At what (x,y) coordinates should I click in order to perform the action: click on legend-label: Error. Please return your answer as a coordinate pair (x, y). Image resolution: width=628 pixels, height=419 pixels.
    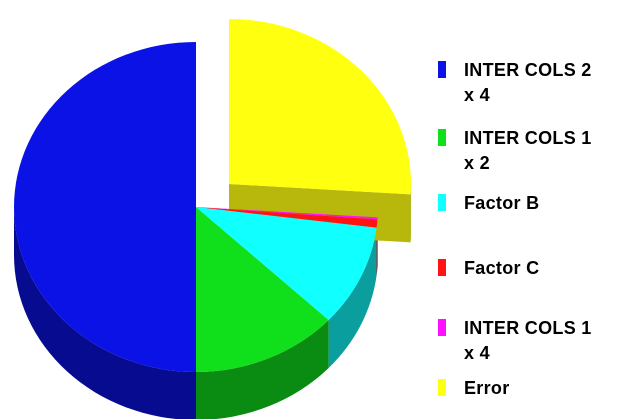
    Looking at the image, I should click on (487, 388).